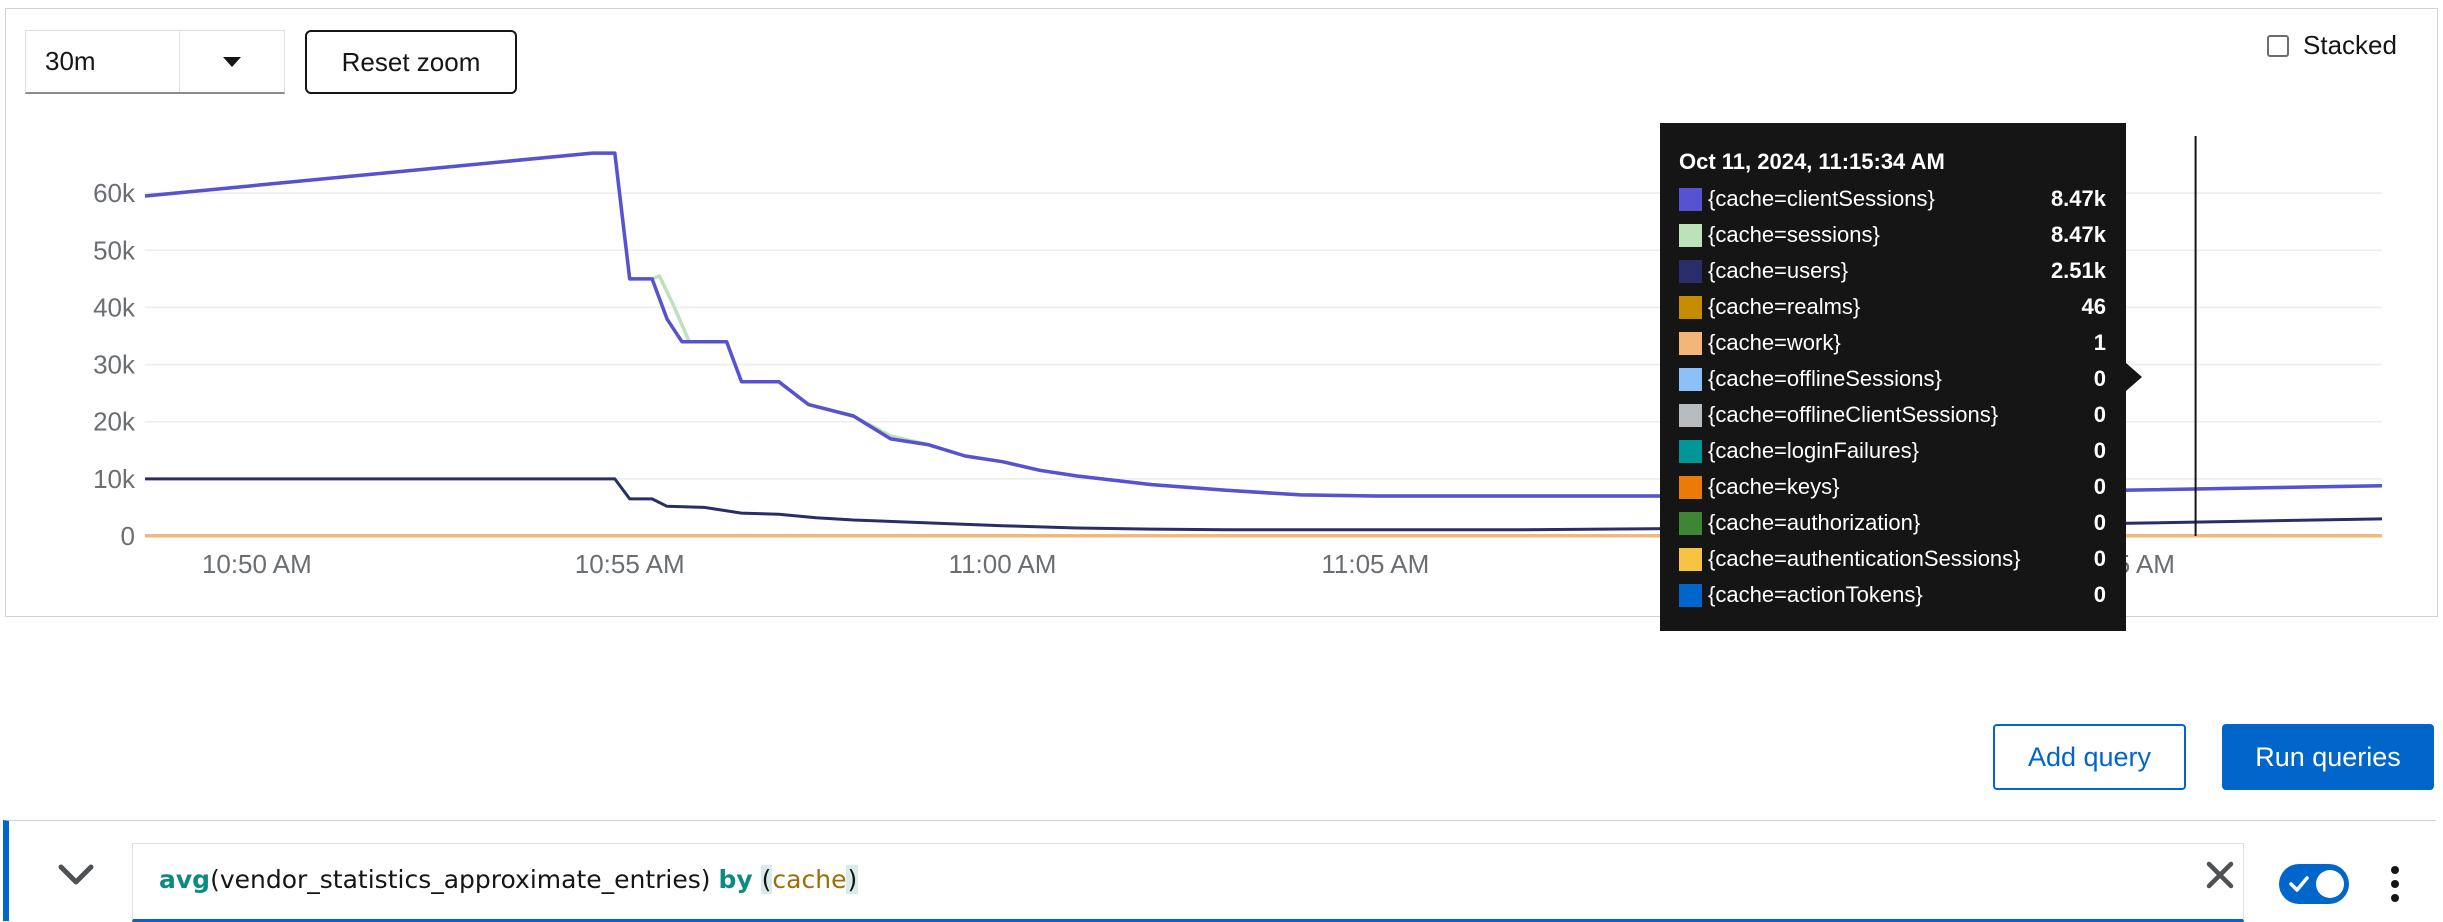 This screenshot has height=922, width=2443. What do you see at coordinates (1892, 343) in the screenshot?
I see `tooltip-row: {cache=work} 1` at bounding box center [1892, 343].